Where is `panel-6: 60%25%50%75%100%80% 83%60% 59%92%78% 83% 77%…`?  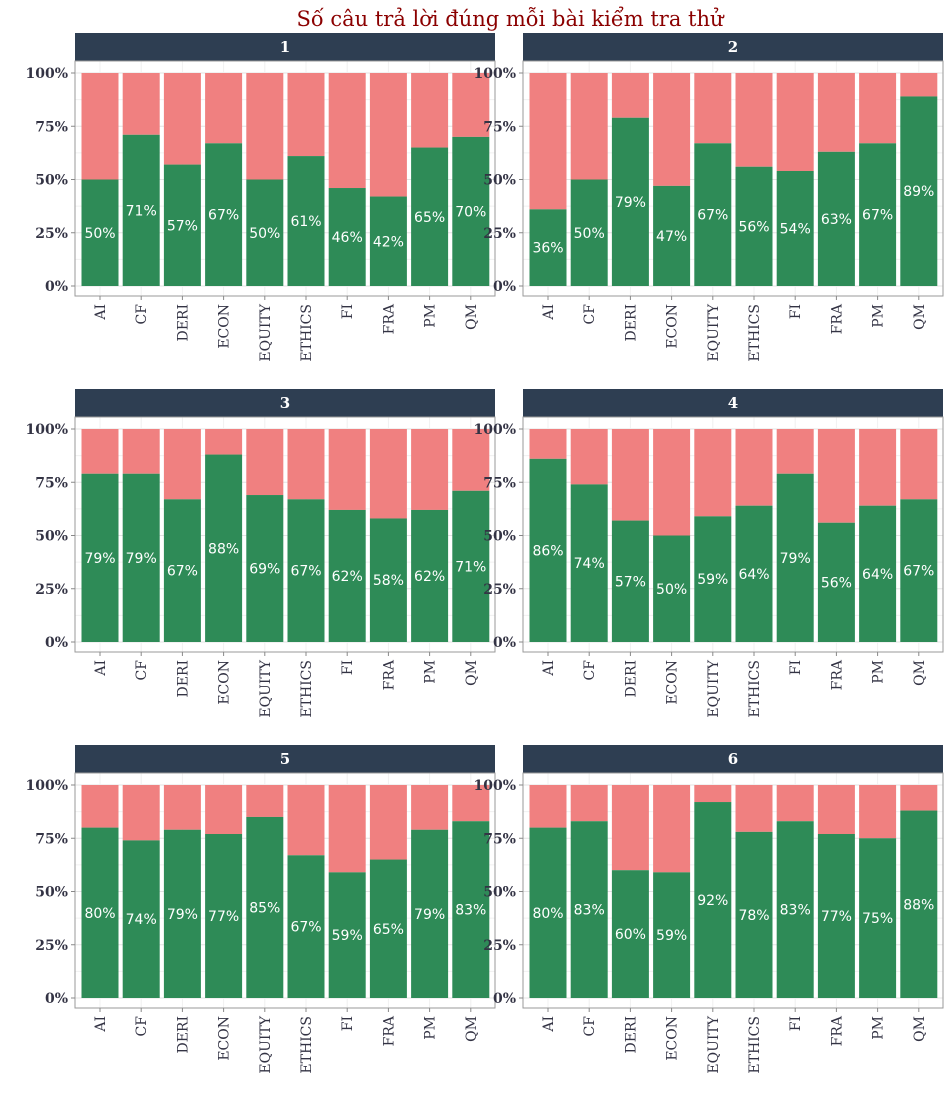
panel-6: 60%25%50%75%100%80% 83%60% 59%92%78% 83% 77%… is located at coordinates (708, 909).